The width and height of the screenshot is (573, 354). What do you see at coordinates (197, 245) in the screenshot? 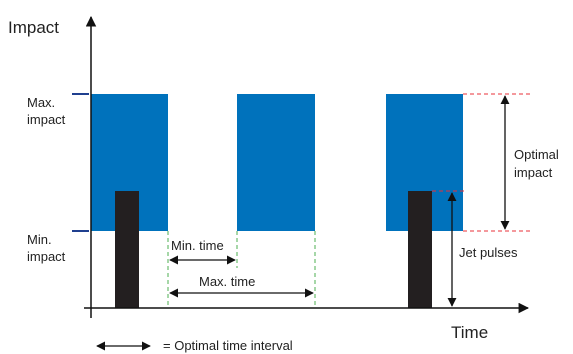
I see `min-time-label: Min. time` at bounding box center [197, 245].